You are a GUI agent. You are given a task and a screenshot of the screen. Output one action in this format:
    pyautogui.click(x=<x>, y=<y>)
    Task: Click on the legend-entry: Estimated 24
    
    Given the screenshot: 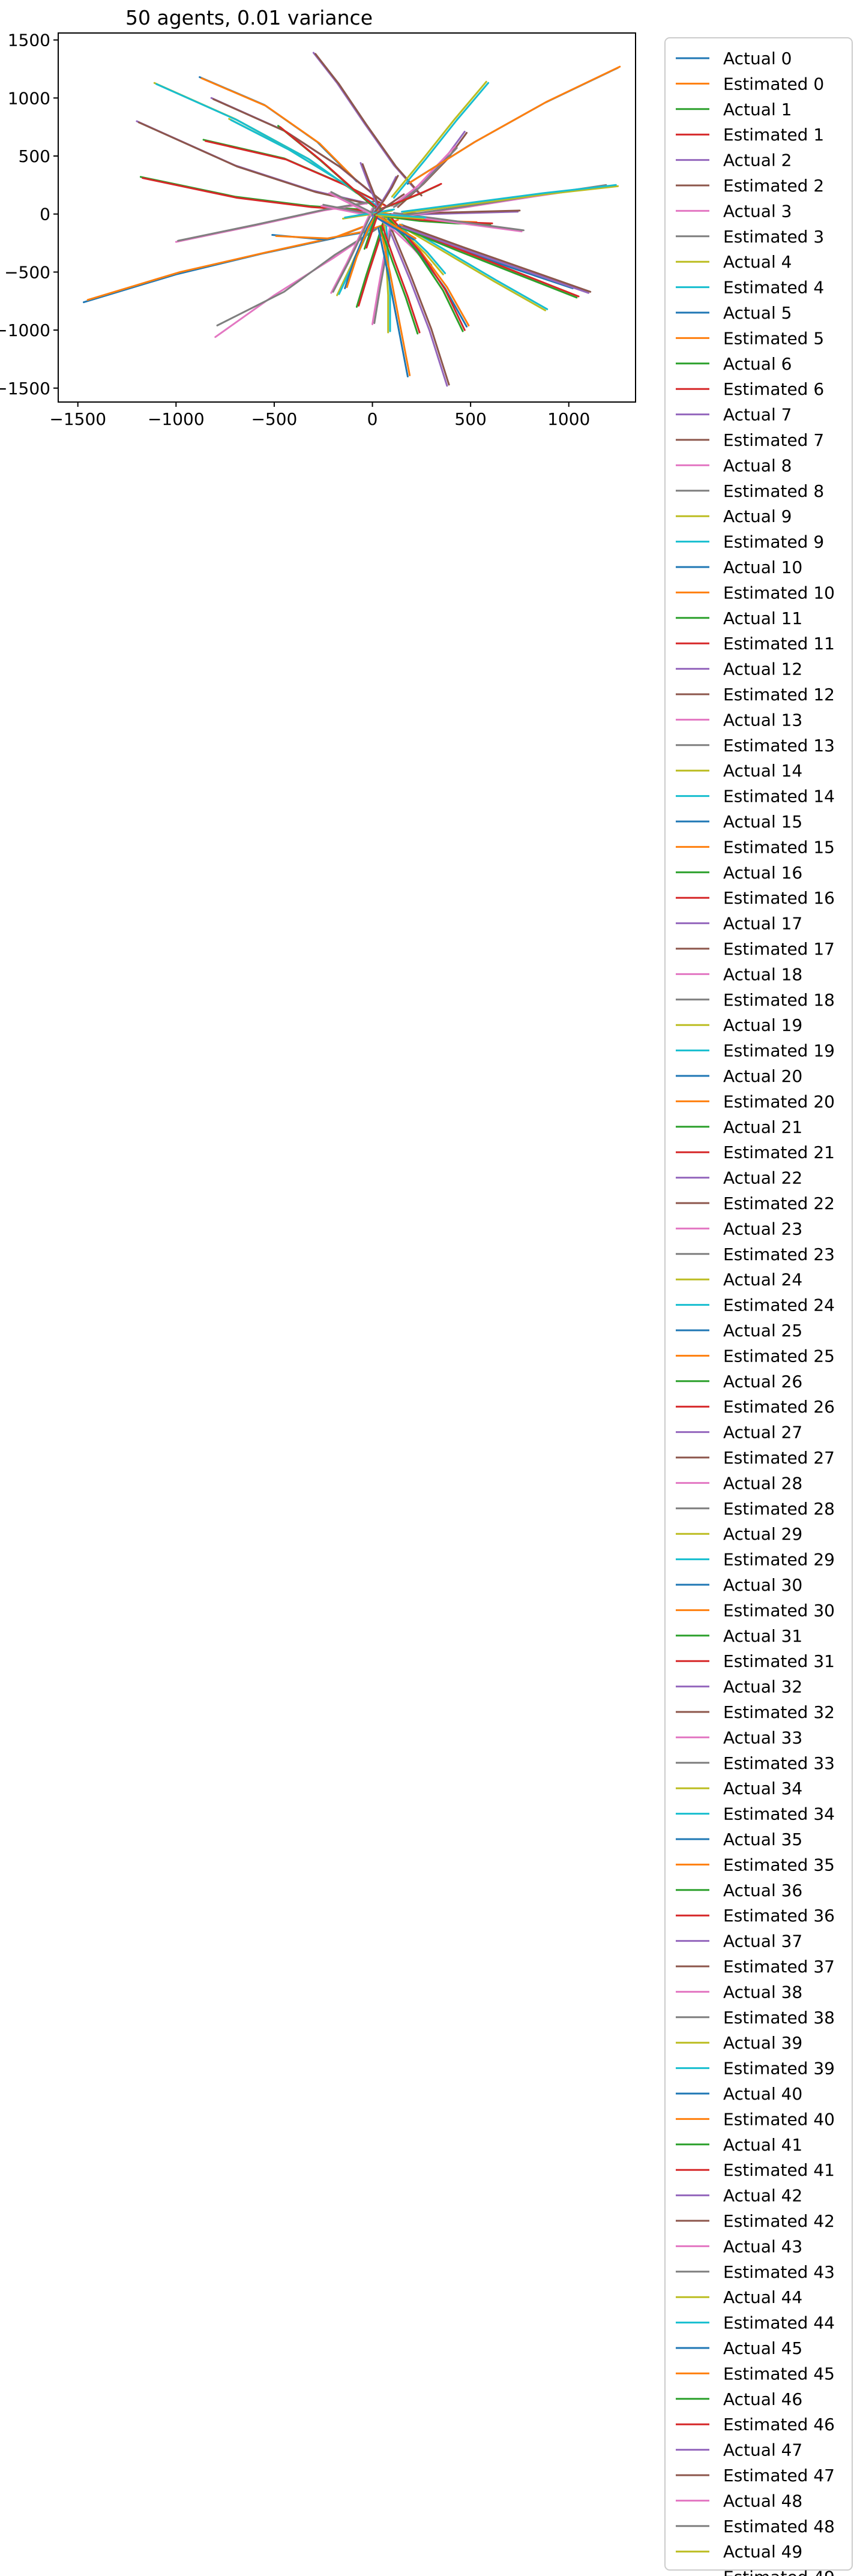 What is the action you would take?
    pyautogui.click(x=755, y=1305)
    